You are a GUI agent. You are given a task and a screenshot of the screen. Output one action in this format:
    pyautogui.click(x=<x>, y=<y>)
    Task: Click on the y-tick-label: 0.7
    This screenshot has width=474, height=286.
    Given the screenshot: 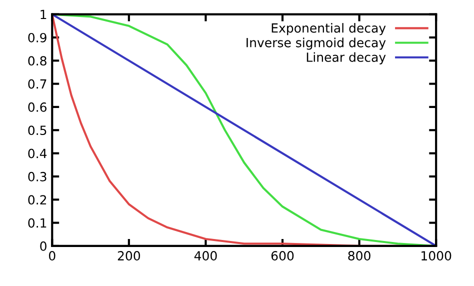 What is the action you would take?
    pyautogui.click(x=37, y=84)
    